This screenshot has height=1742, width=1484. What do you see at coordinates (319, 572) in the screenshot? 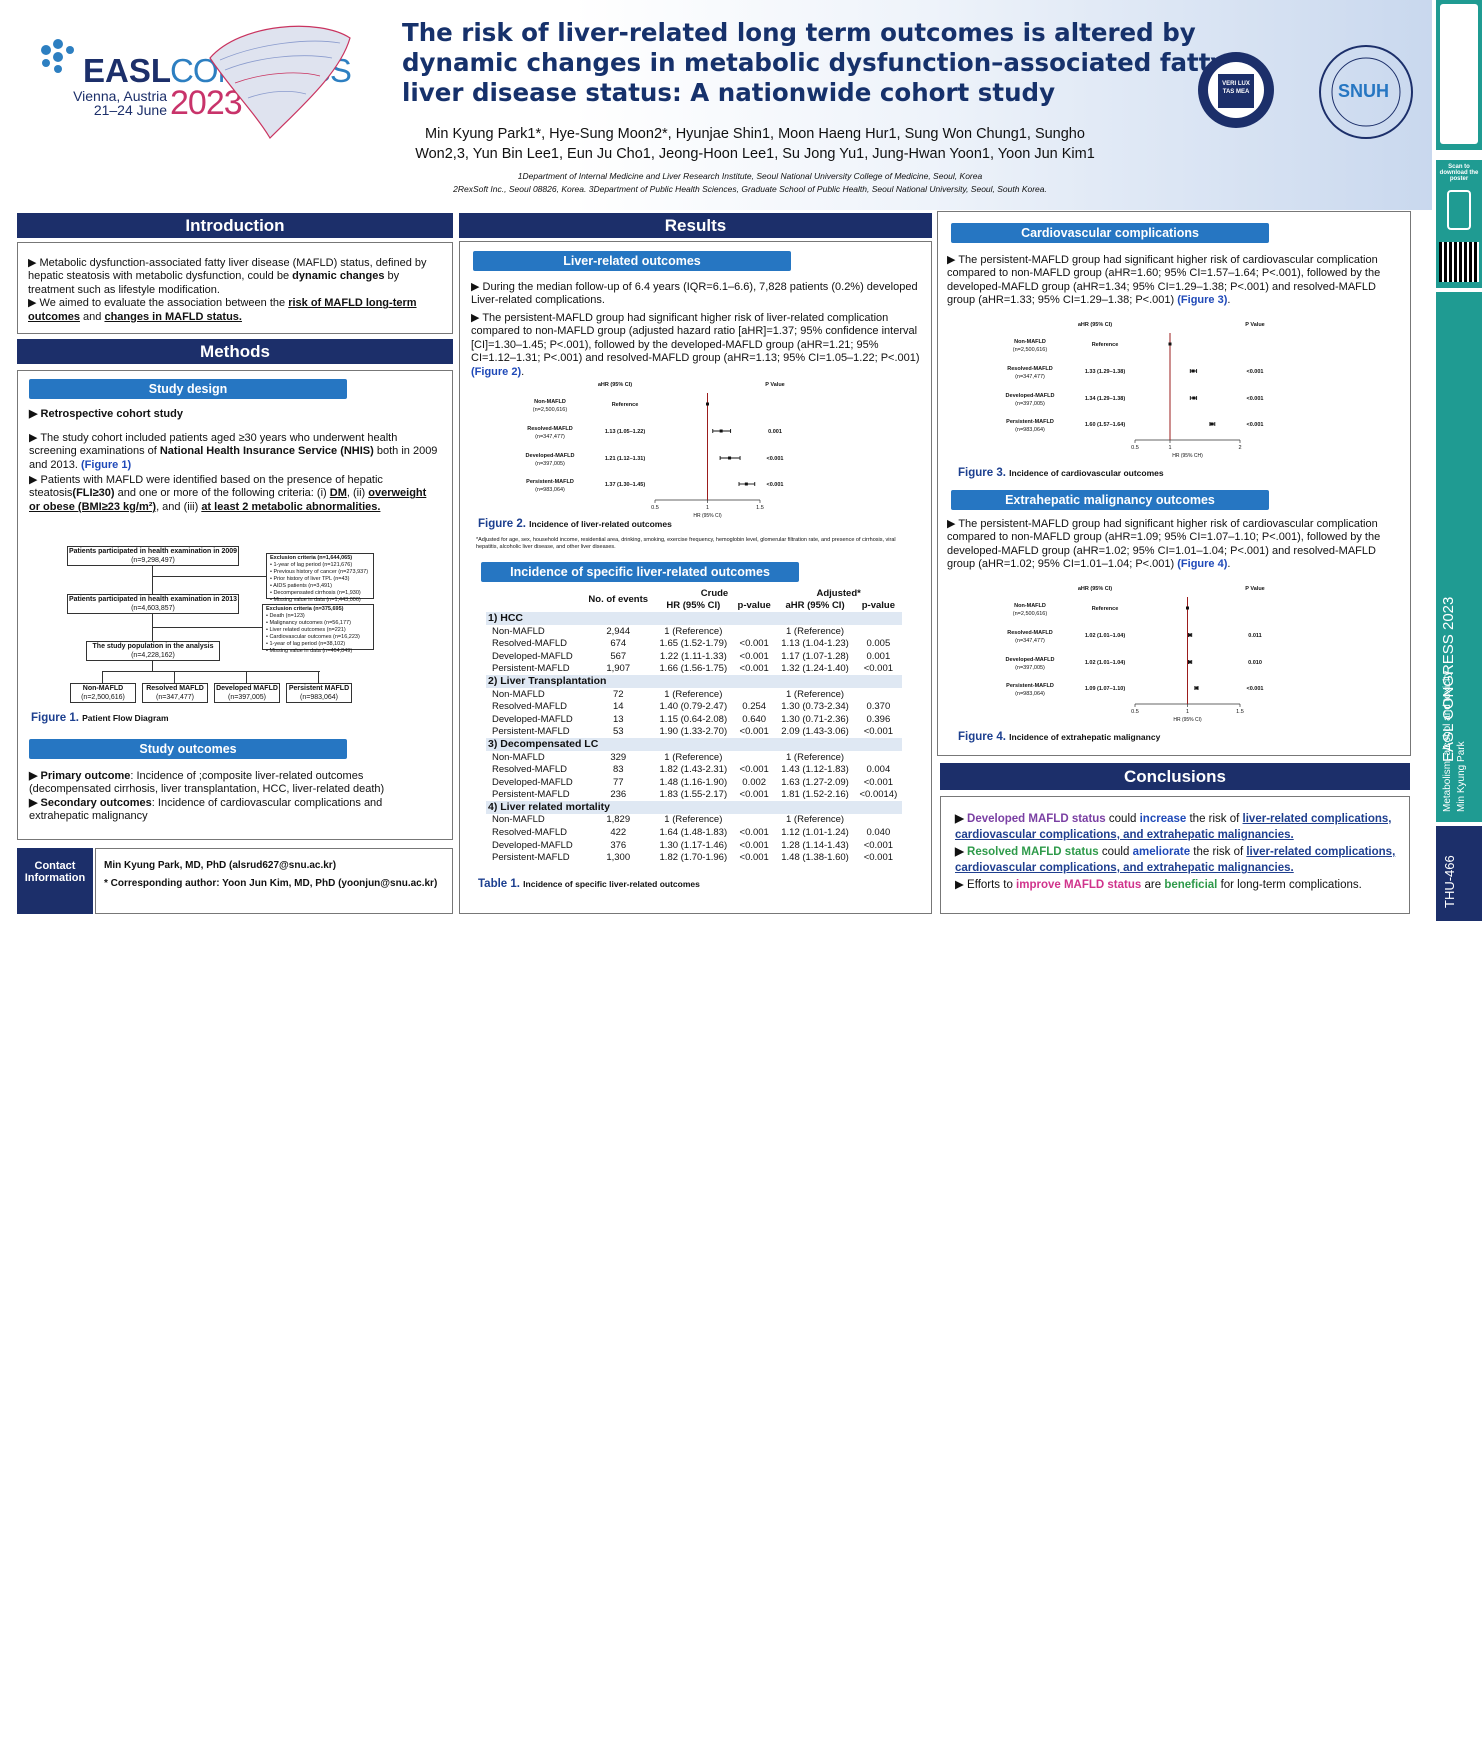
I see `exclusion-item: • Previous history of cancer (n=273,937)` at bounding box center [319, 572].